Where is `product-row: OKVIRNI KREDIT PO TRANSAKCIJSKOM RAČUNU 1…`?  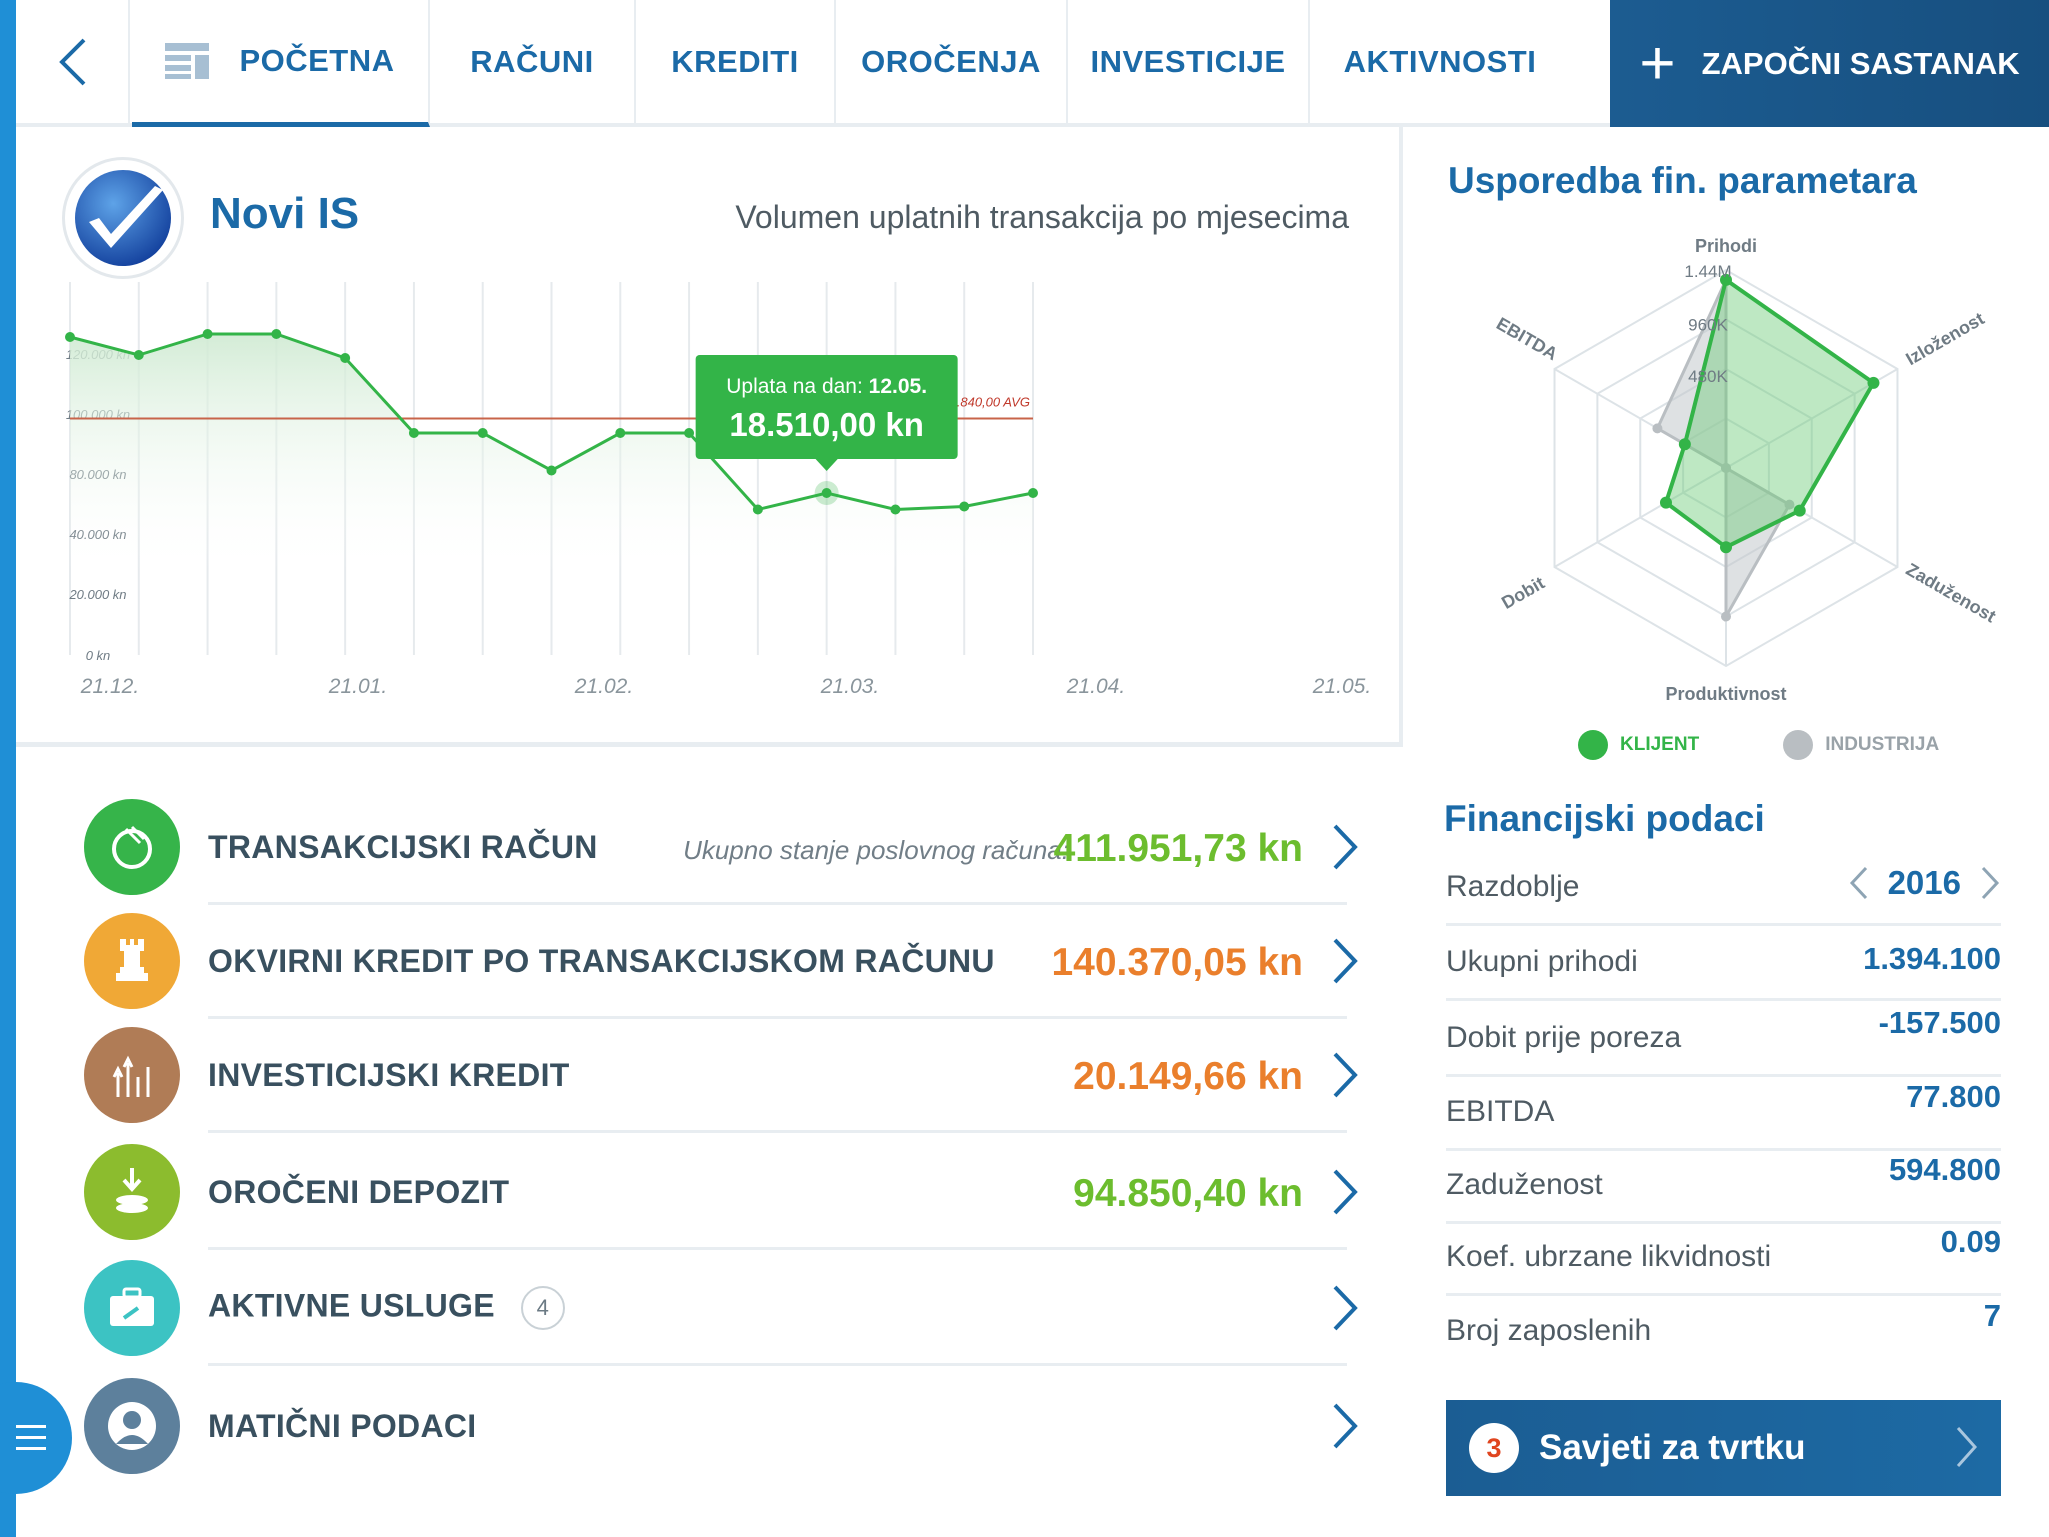
product-row: OKVIRNI KREDIT PO TRANSAKCIJSKOM RAČUNU 1… is located at coordinates (709, 961).